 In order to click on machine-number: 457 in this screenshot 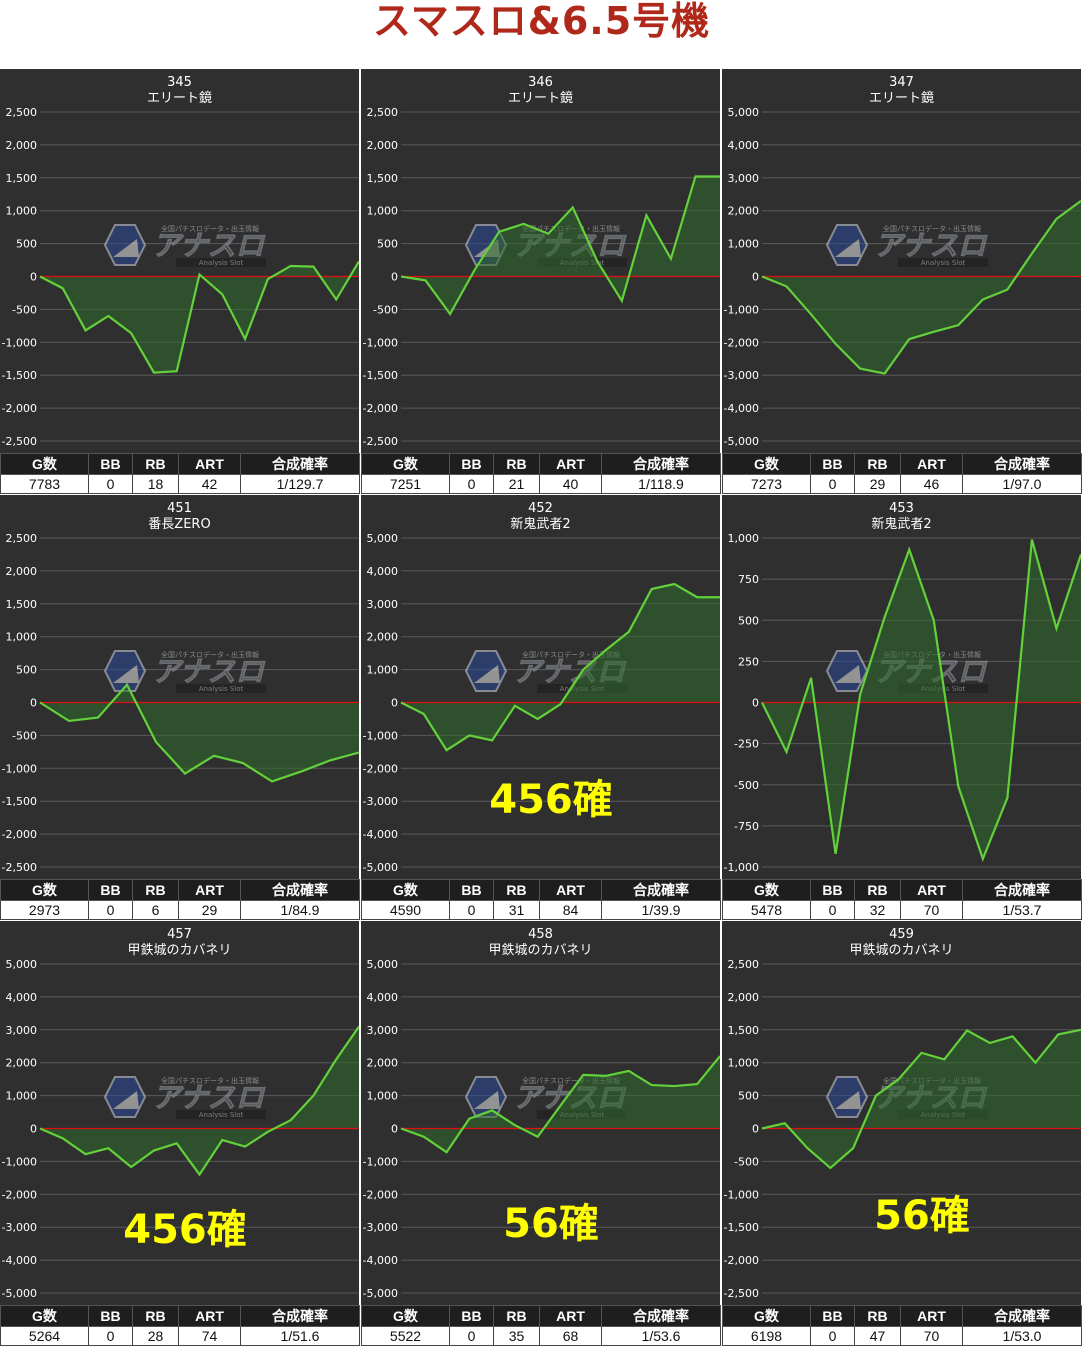, I will do `click(179, 934)`.